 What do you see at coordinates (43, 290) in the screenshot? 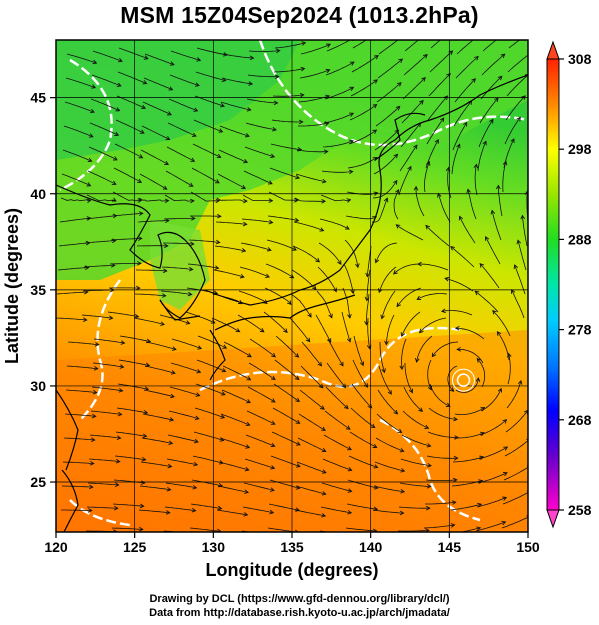
I see `y-axis-ticks: 25 30 35 40 45` at bounding box center [43, 290].